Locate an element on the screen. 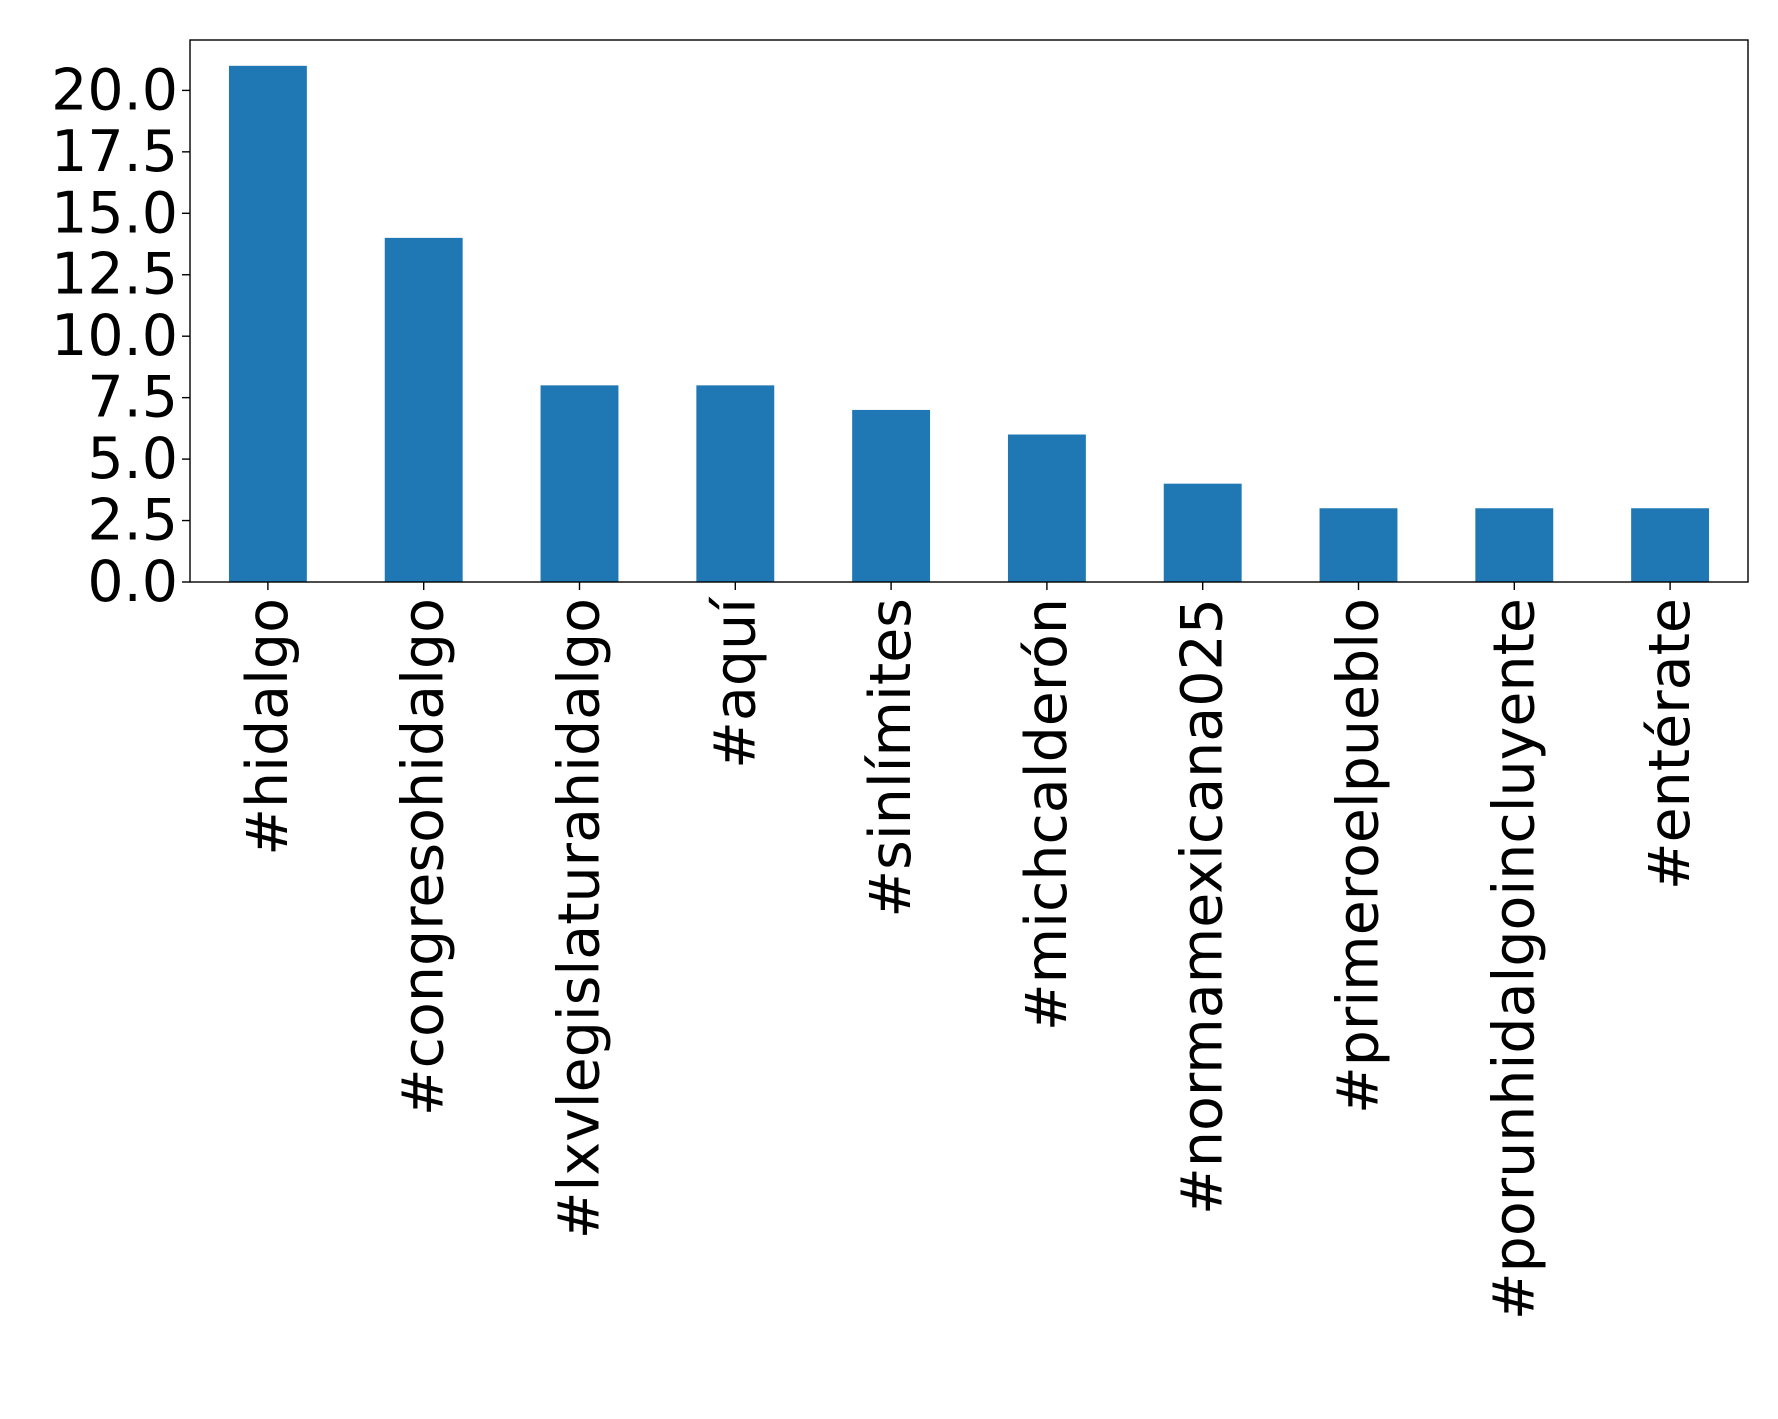  y-tick-label: 20.0 is located at coordinates (114, 90).